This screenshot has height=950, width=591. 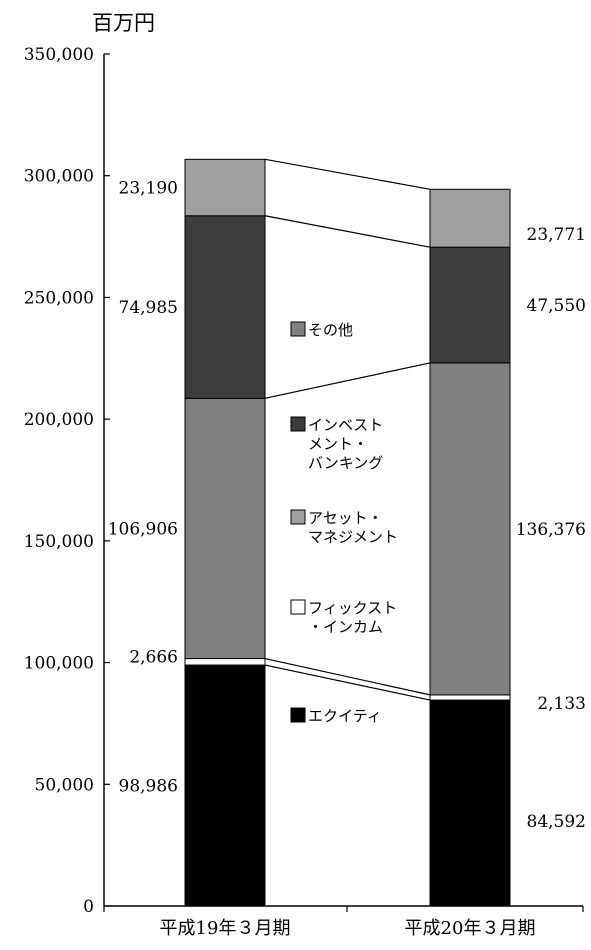 I want to click on y-tick-label: 0, so click(x=88, y=907).